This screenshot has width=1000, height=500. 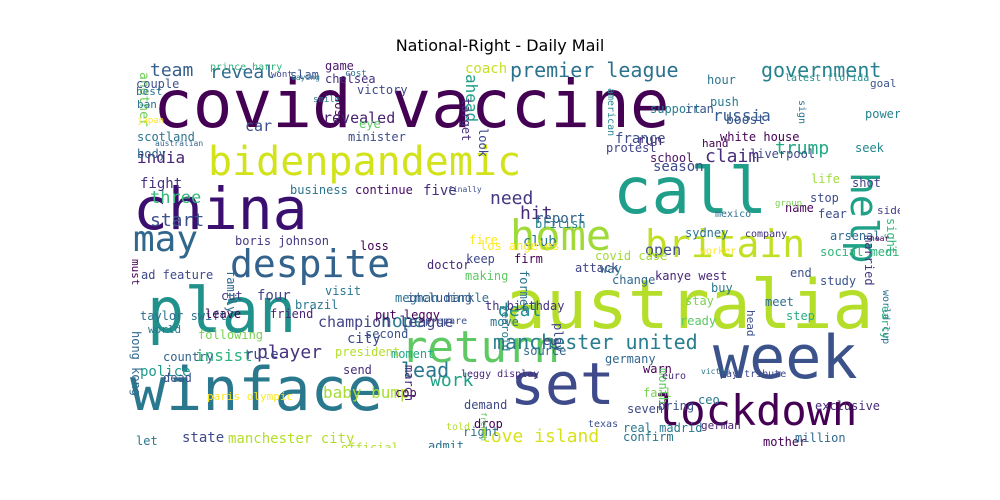 What do you see at coordinates (382, 90) in the screenshot?
I see `cloud-word: victory` at bounding box center [382, 90].